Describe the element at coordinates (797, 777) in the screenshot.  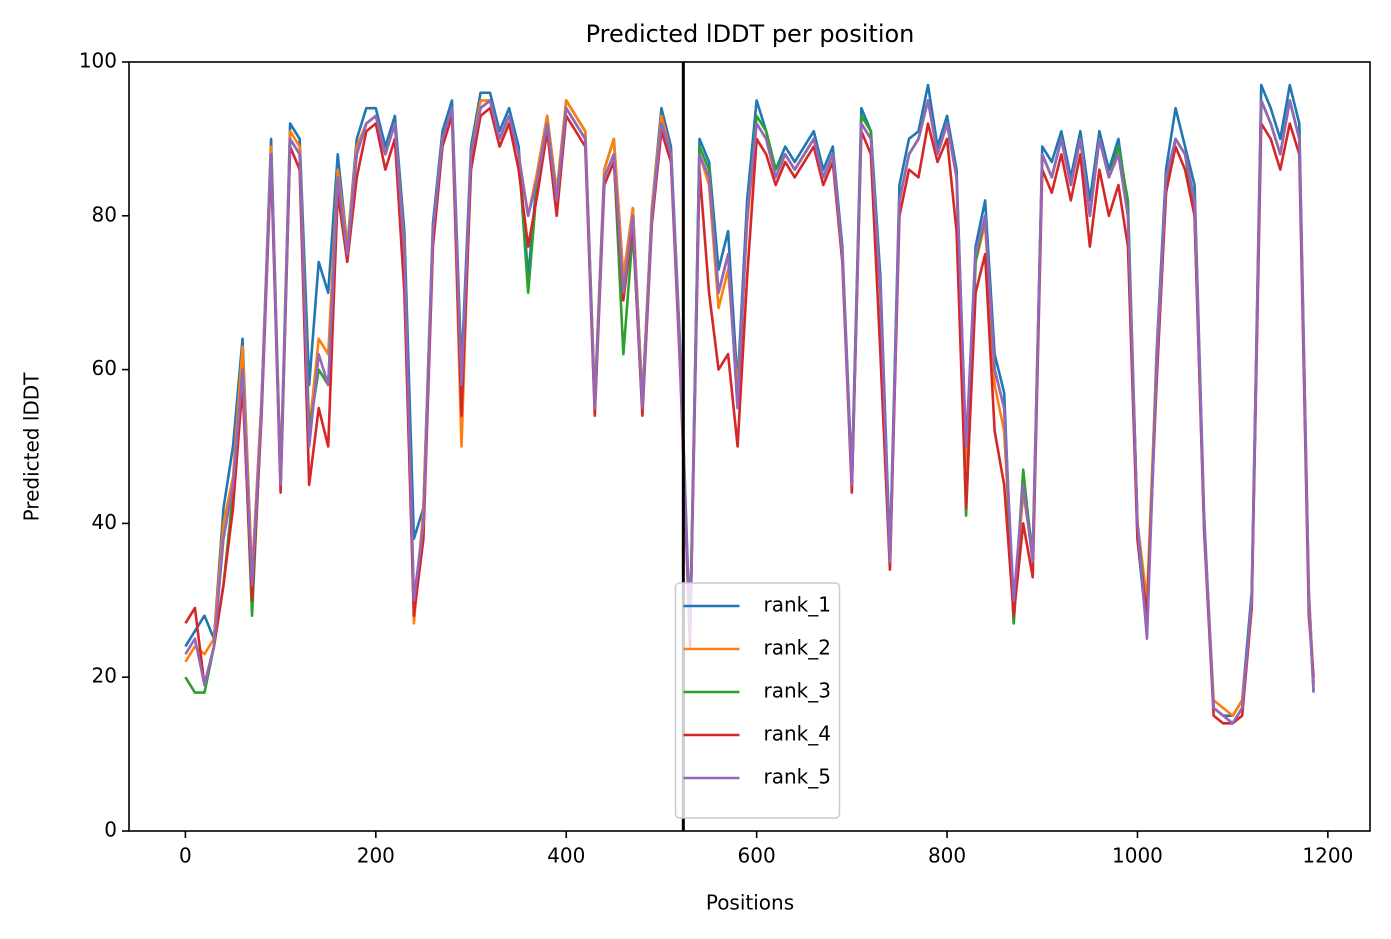
I see `legend-label: rank_5` at that location.